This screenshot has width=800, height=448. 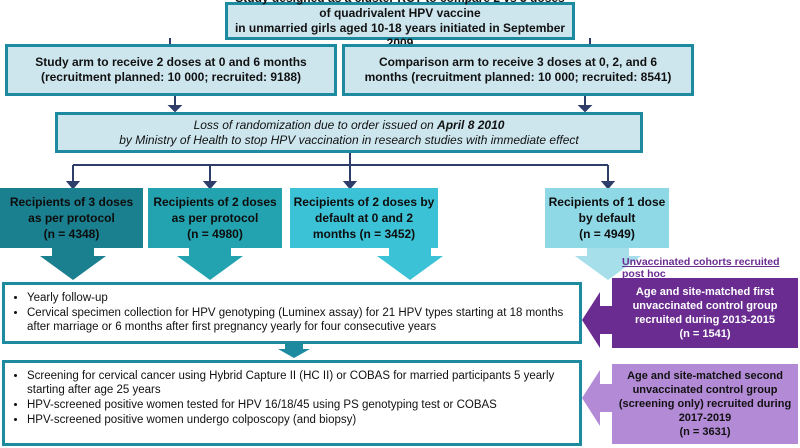 I want to click on recipient-2-line-2: as per protocol, so click(x=215, y=218).